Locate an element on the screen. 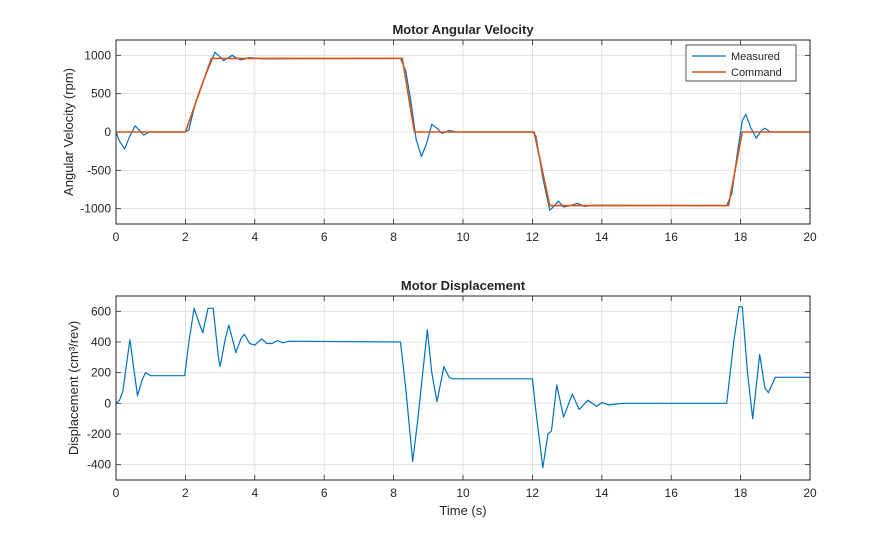 Image resolution: width=895 pixels, height=545 pixels. y-tick-label: 1000 is located at coordinates (97, 55).